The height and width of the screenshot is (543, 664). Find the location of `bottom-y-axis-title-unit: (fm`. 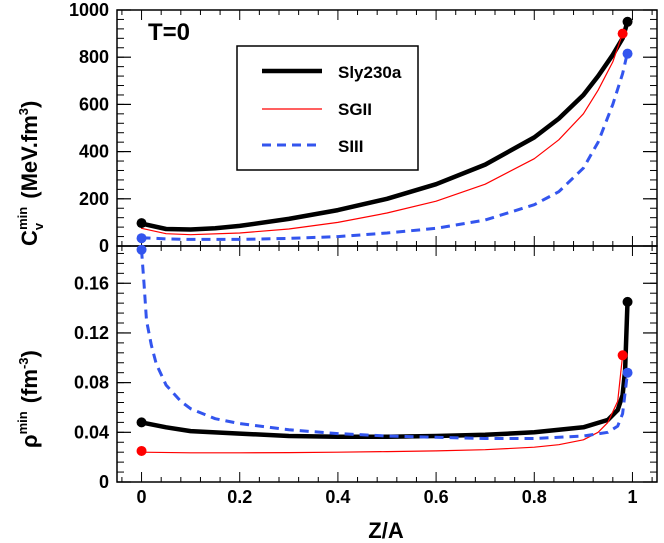

bottom-y-axis-title-unit: (fm is located at coordinates (29, 386).